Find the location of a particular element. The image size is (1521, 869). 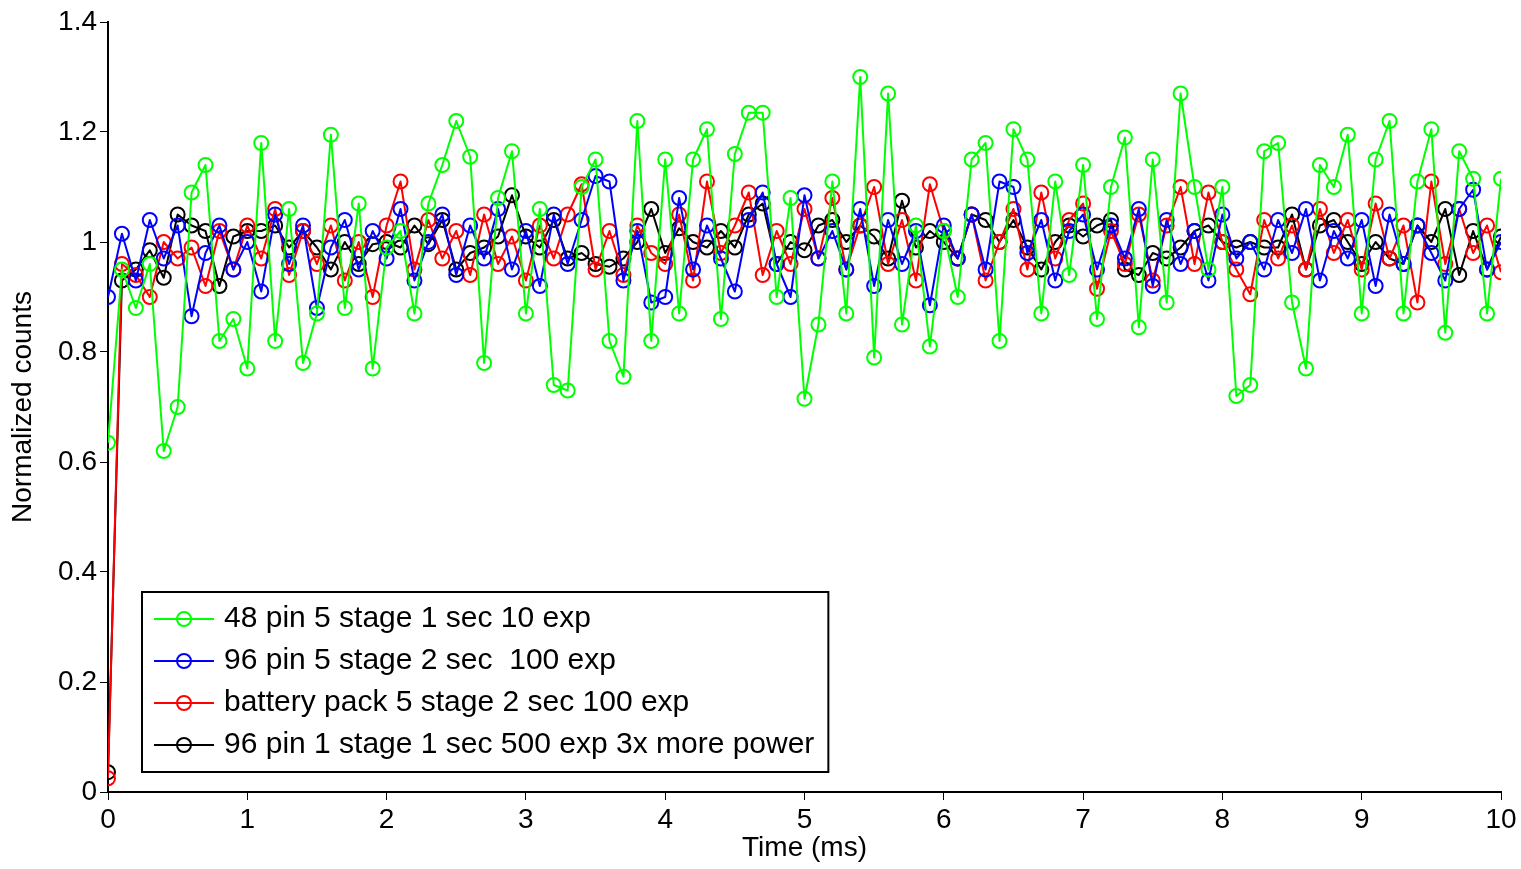

y-tick-label: 1 is located at coordinates (89, 240).